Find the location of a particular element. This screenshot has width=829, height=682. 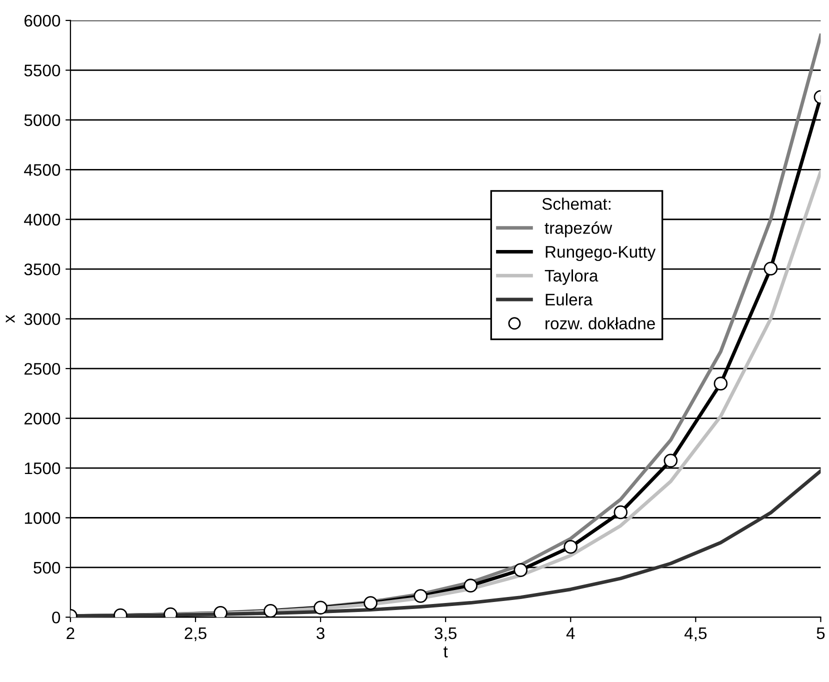

legend-label: trapezów is located at coordinates (578, 229).